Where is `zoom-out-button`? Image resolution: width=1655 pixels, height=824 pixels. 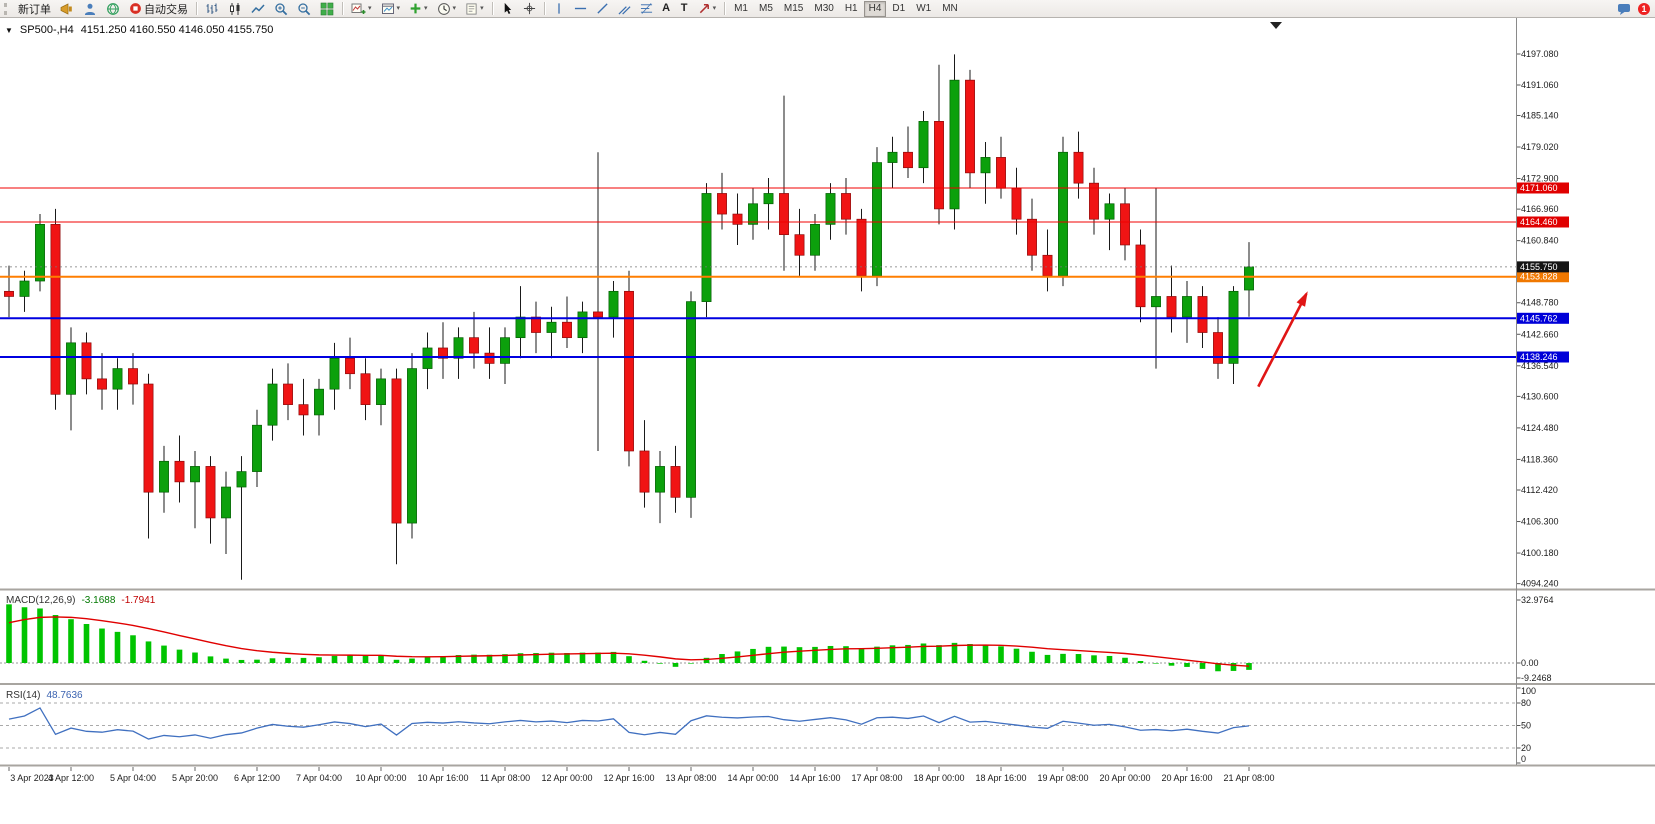 zoom-out-button is located at coordinates (304, 9).